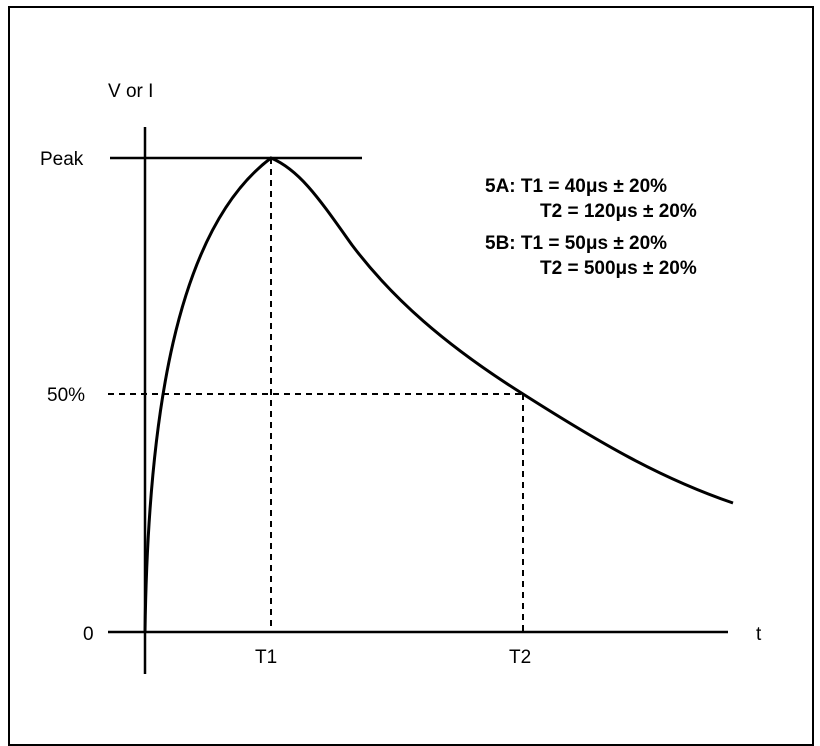 Image resolution: width=820 pixels, height=746 pixels. I want to click on note-5b-t2: T2 = 500μs ± 20%, so click(618, 268).